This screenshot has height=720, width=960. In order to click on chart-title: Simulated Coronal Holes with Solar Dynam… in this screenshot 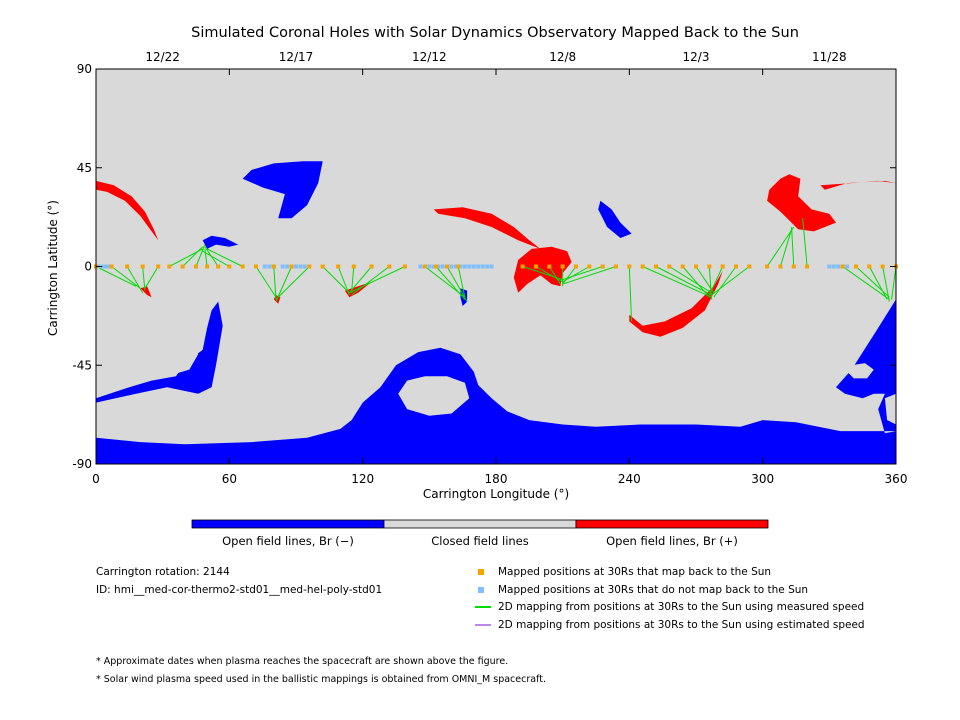, I will do `click(495, 33)`.